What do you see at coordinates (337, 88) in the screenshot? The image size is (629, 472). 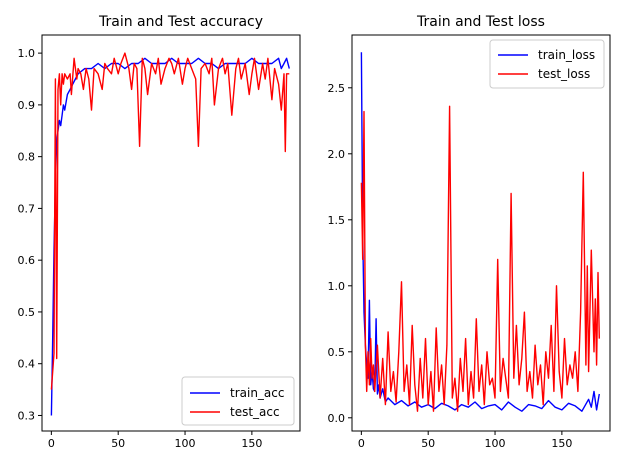 I see `loss-ytick-label: 2.5` at bounding box center [337, 88].